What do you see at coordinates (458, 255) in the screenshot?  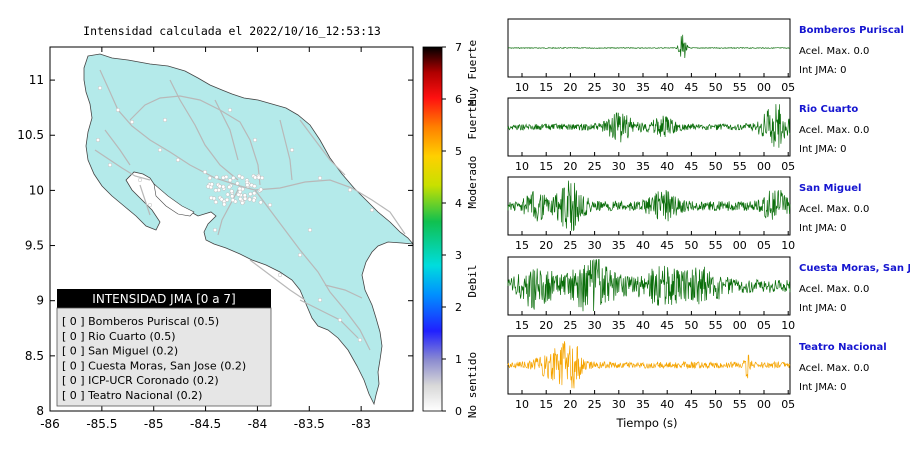 I see `colorbar-tick-label: 3` at bounding box center [458, 255].